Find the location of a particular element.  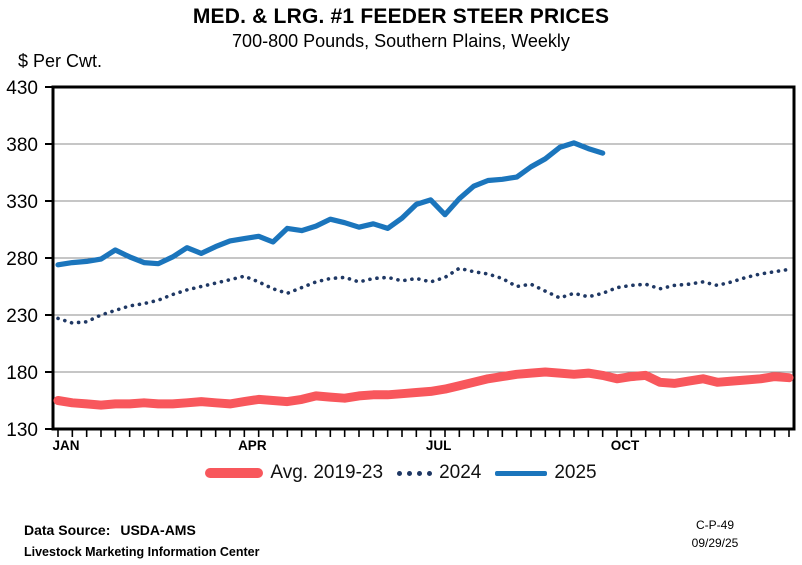

report-date: 09/29/25 is located at coordinates (715, 543).